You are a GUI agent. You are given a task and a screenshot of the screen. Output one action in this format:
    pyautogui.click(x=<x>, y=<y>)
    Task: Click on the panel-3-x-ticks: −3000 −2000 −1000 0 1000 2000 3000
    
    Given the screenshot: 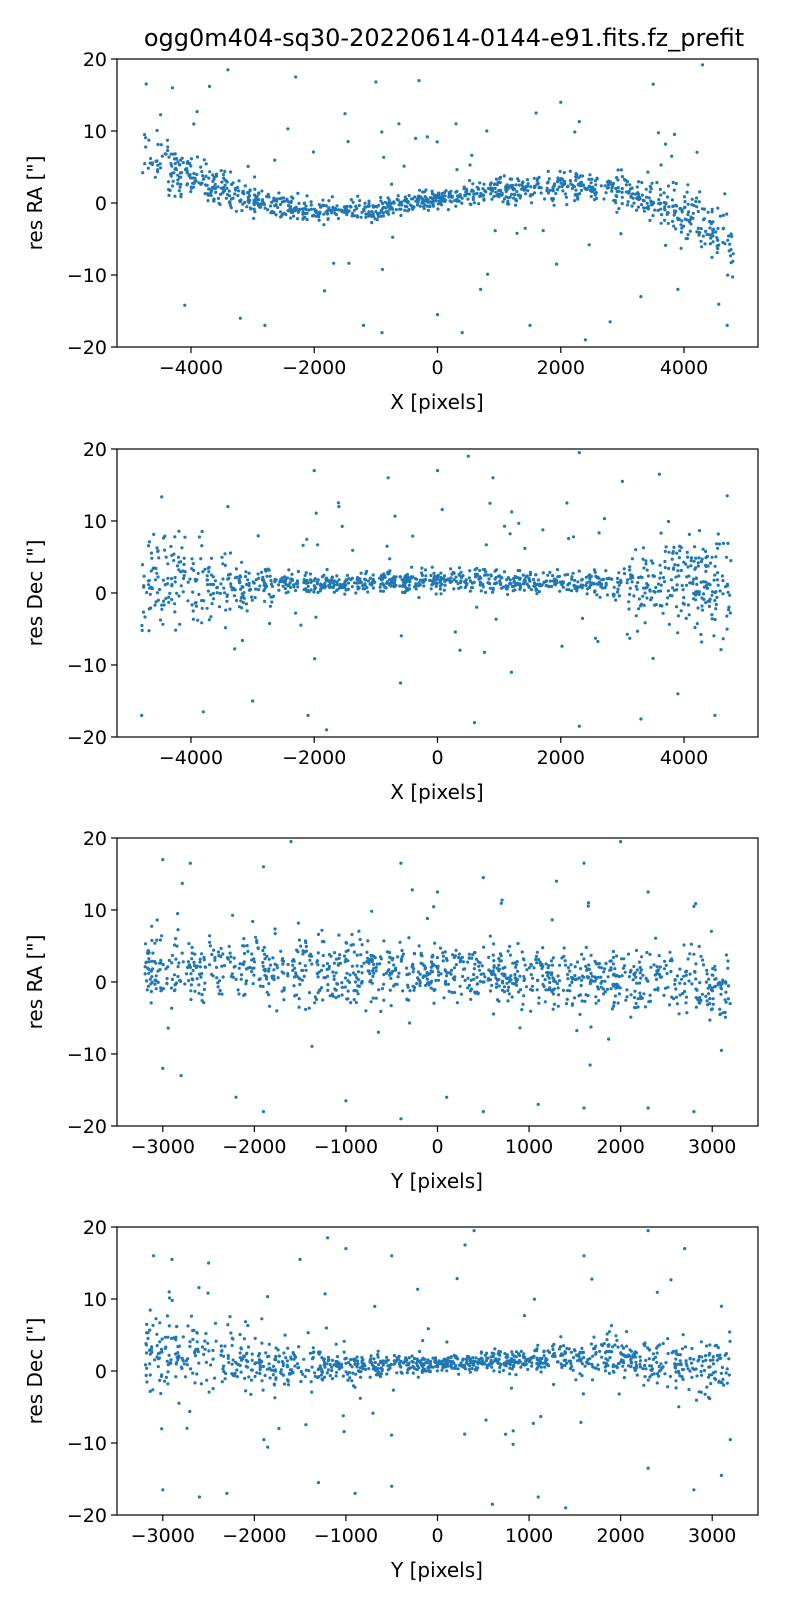 What is the action you would take?
    pyautogui.click(x=433, y=1142)
    